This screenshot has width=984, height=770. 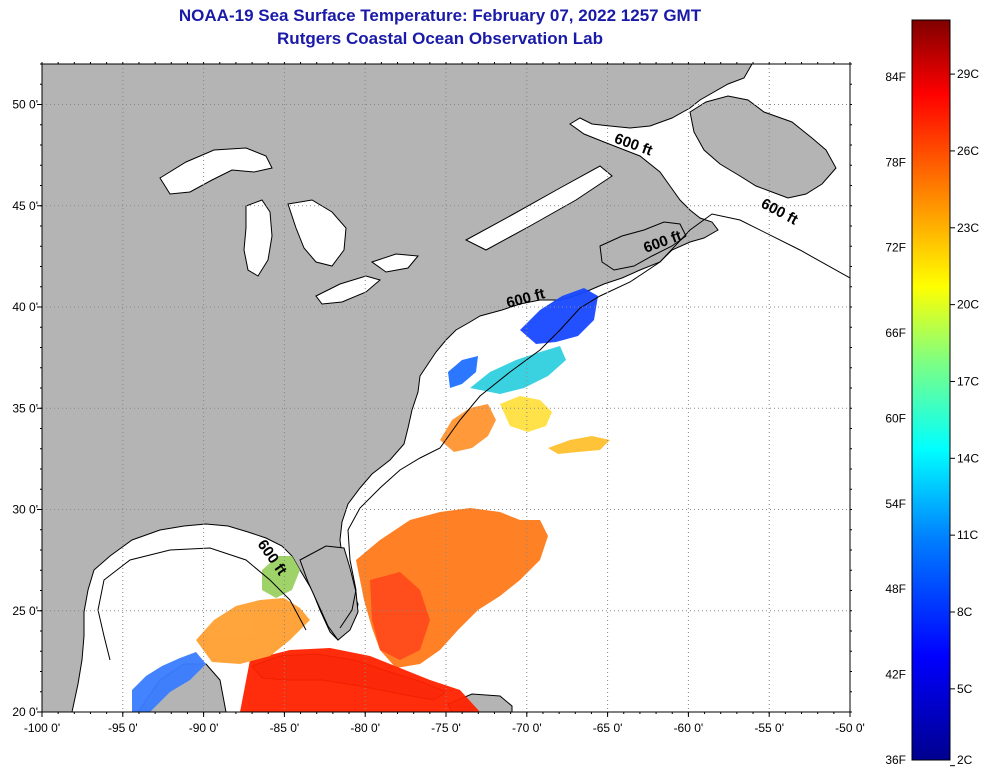 I want to click on colorbar-f-label: 60F, so click(x=895, y=418).